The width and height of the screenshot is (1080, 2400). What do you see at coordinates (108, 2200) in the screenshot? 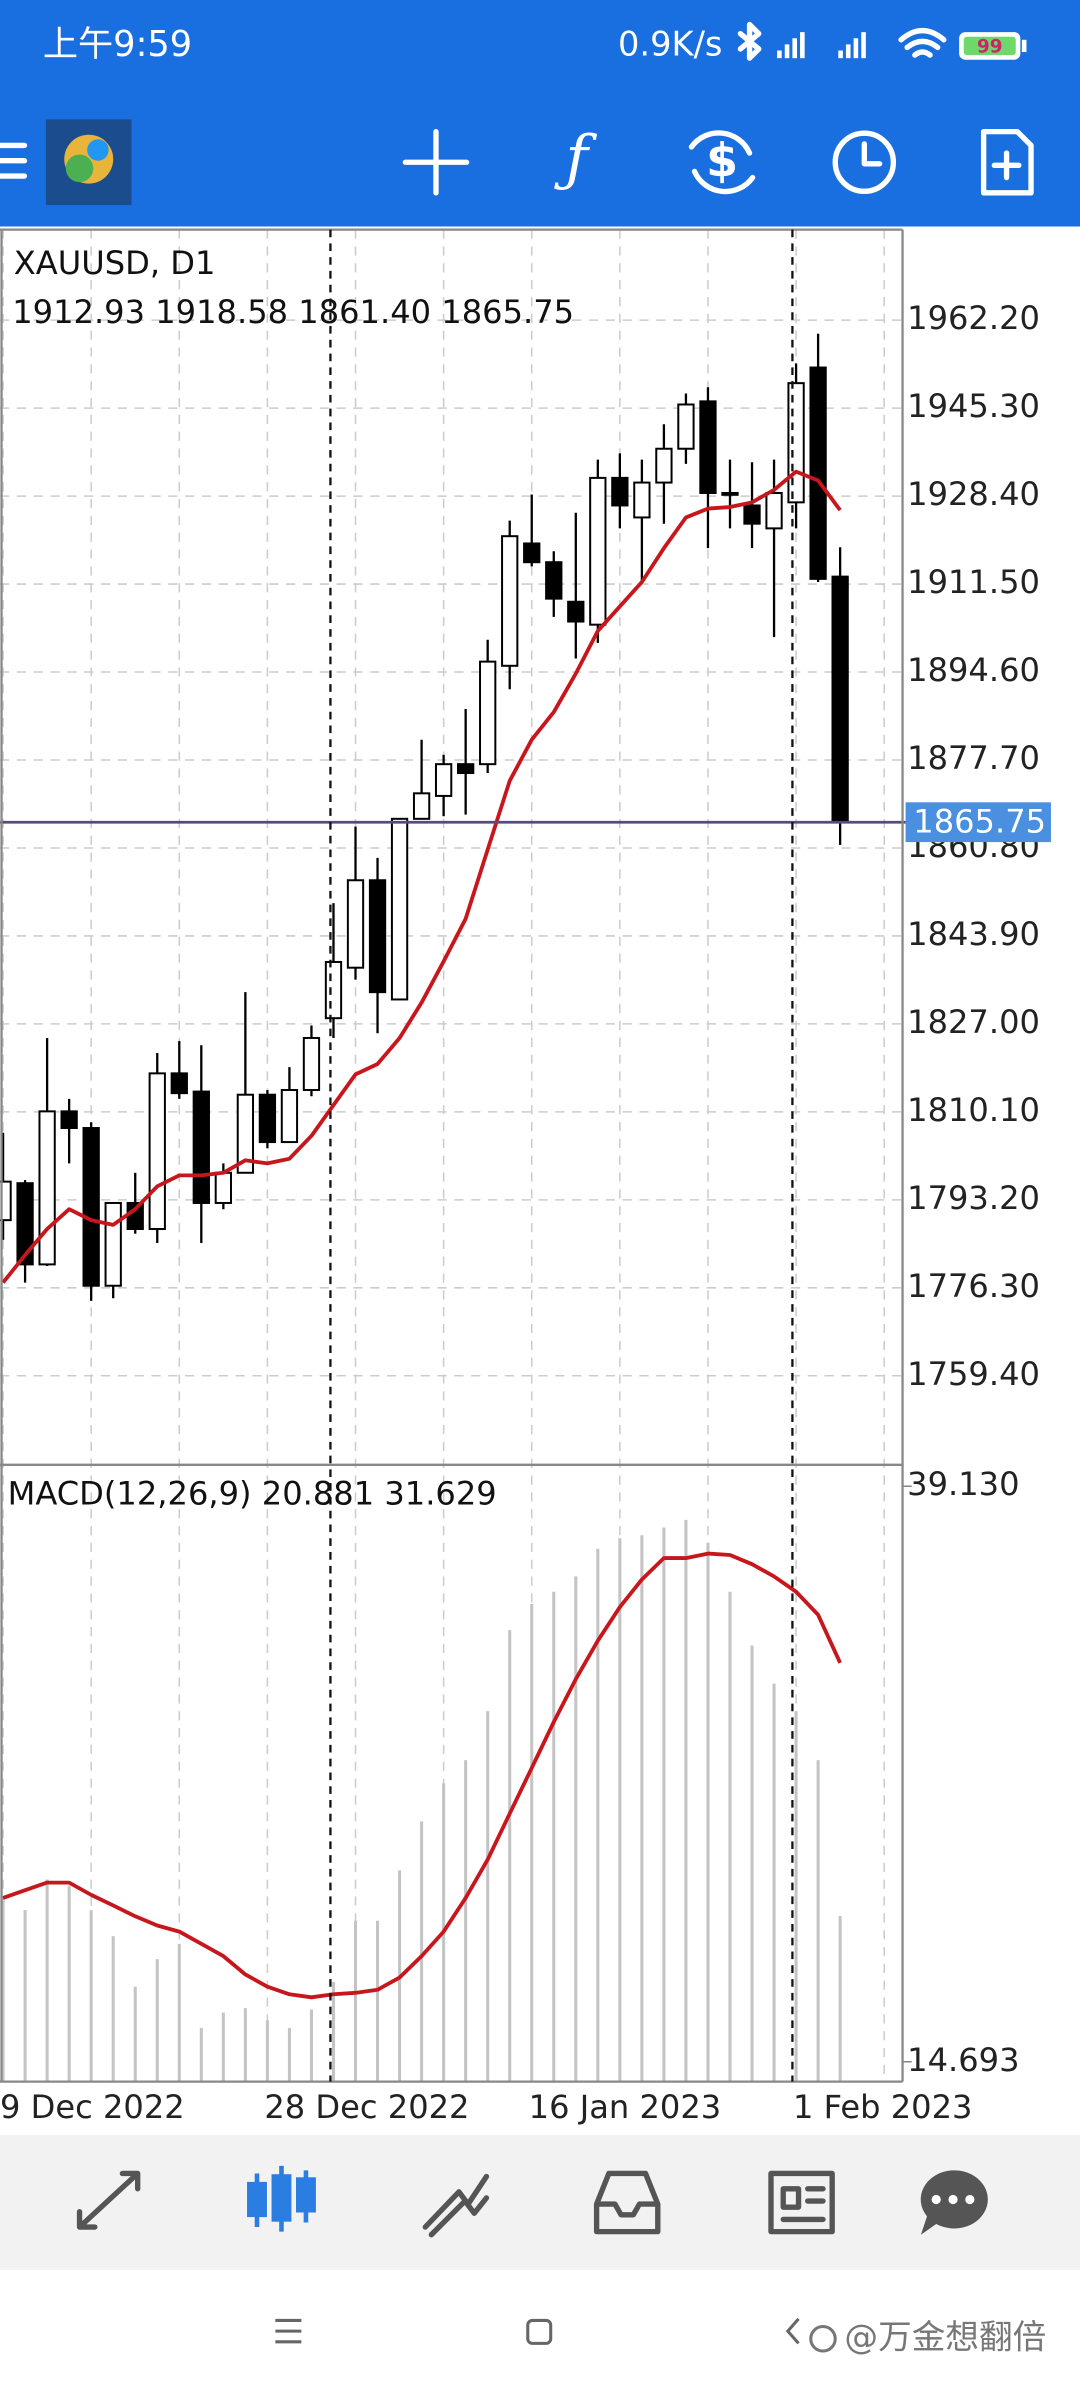
I see `nav-quotes` at bounding box center [108, 2200].